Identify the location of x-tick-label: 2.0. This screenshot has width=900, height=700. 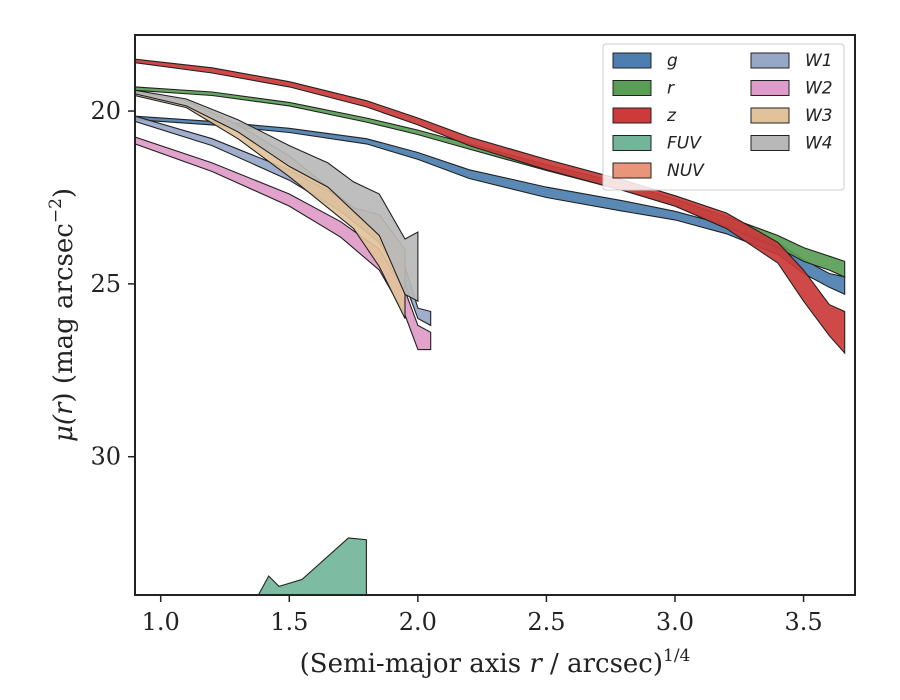
(418, 622).